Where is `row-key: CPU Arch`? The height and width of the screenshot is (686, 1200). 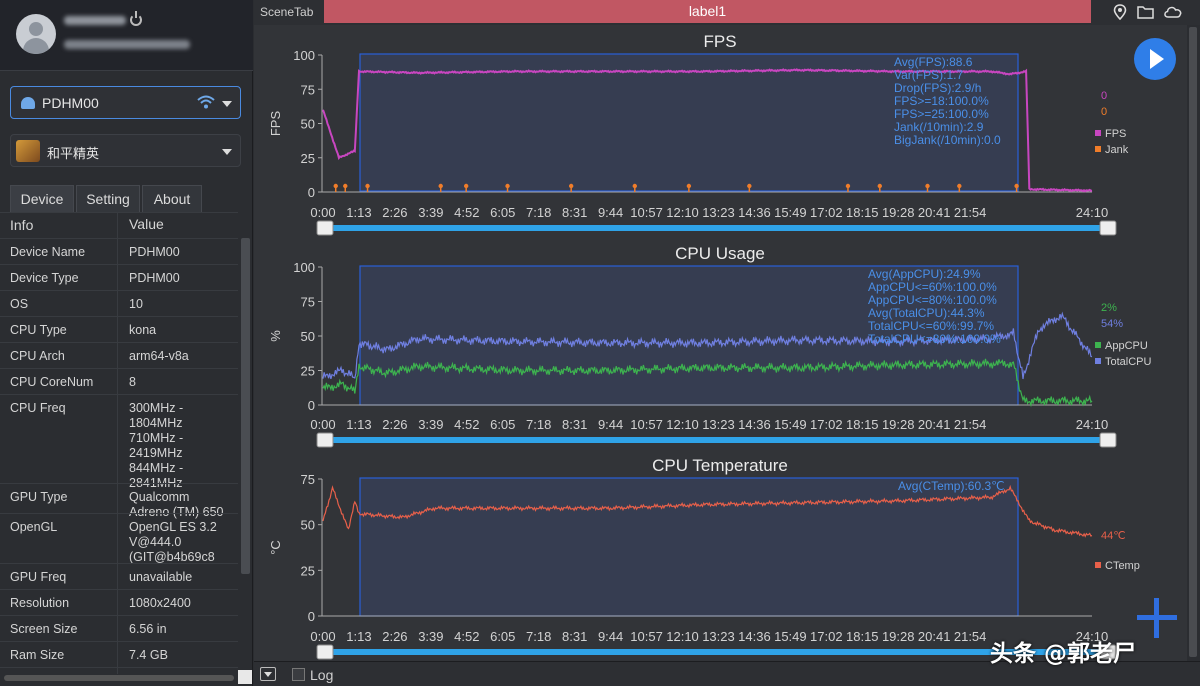
row-key: CPU Arch is located at coordinates (37, 356).